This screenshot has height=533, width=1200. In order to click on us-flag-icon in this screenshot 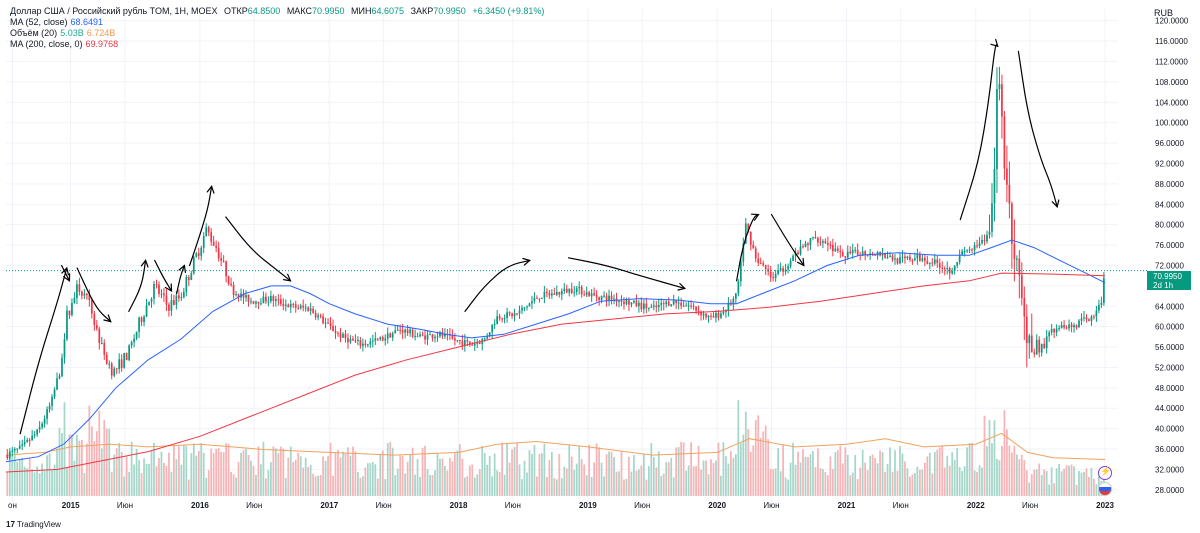, I will do `click(1105, 489)`.